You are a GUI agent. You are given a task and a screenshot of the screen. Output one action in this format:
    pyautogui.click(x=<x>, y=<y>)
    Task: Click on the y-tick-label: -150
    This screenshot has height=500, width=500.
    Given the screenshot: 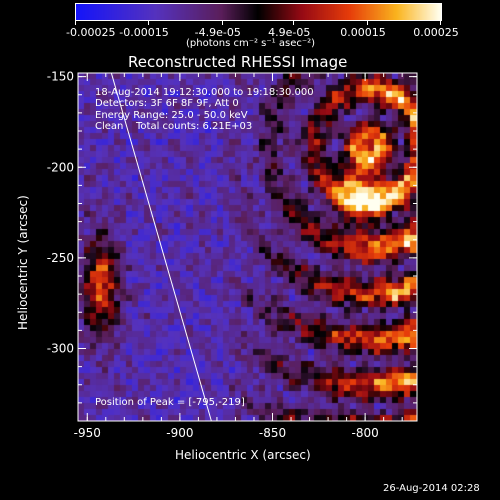 What is the action you would take?
    pyautogui.click(x=60, y=77)
    